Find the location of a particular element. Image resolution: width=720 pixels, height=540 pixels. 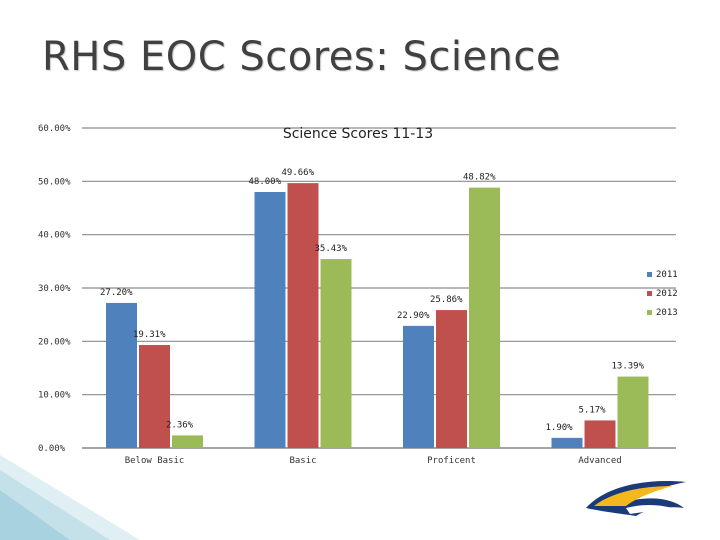

category-label: Basic is located at coordinates (302, 461).